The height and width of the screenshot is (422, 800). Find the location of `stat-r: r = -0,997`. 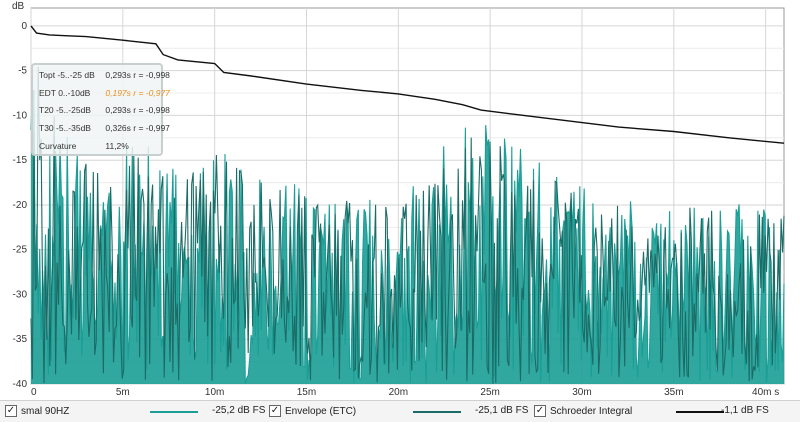

stat-r: r = -0,997 is located at coordinates (151, 128).